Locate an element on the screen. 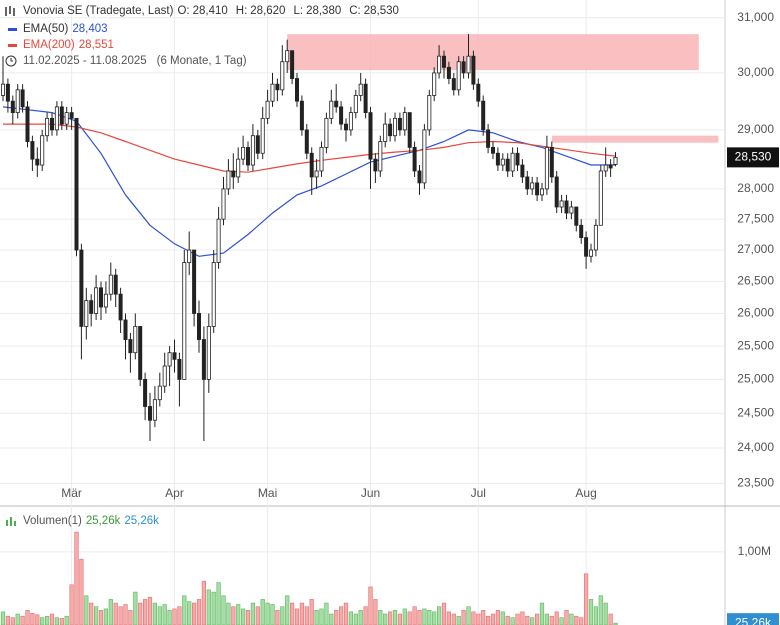 This screenshot has width=780, height=625. x-tick-label: Mär is located at coordinates (71, 493).